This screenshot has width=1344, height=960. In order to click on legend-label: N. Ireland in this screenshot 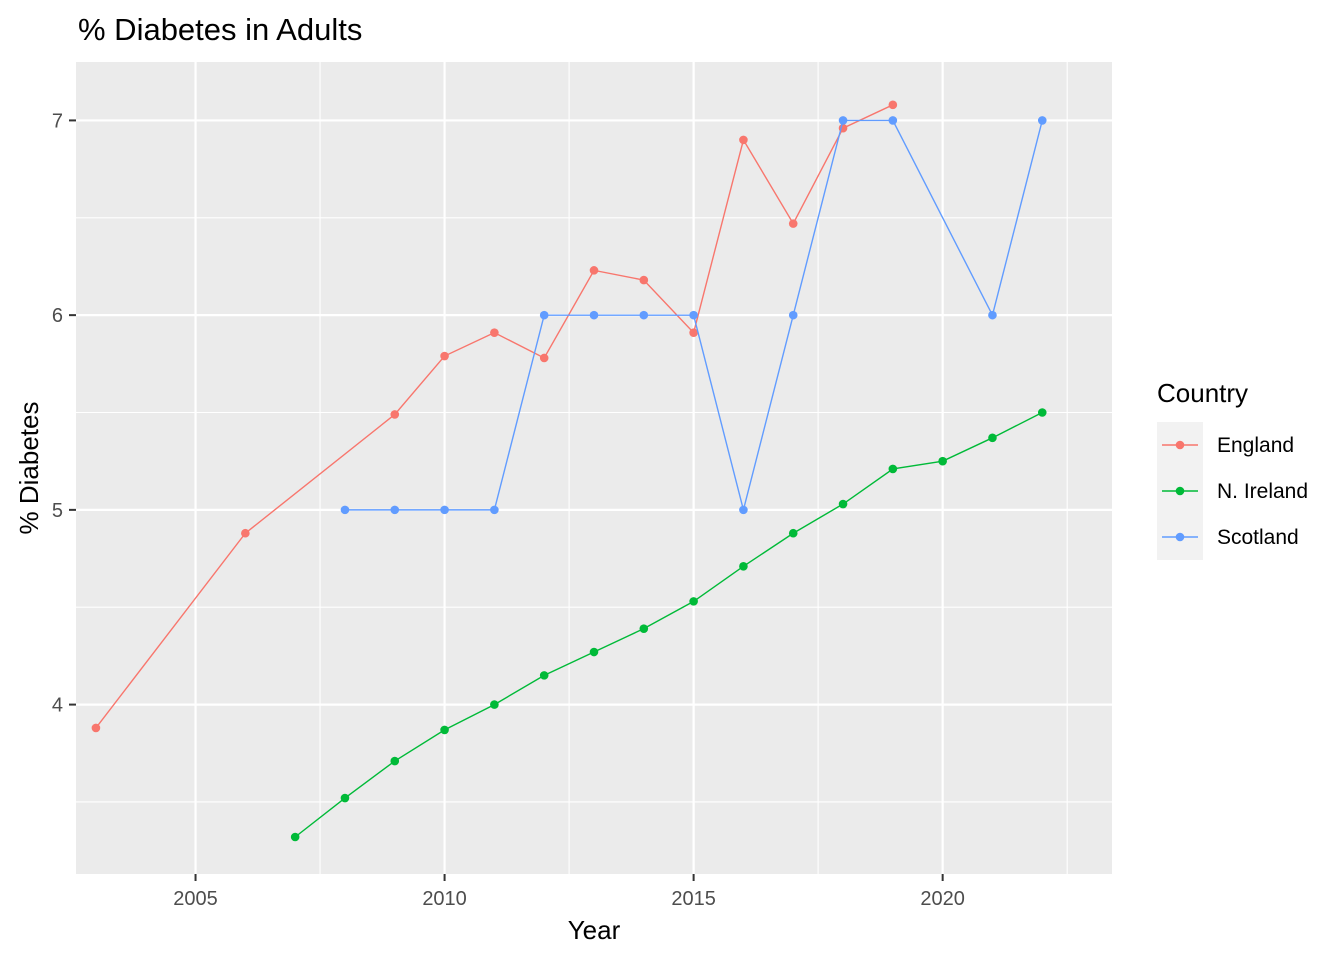, I will do `click(1262, 491)`.